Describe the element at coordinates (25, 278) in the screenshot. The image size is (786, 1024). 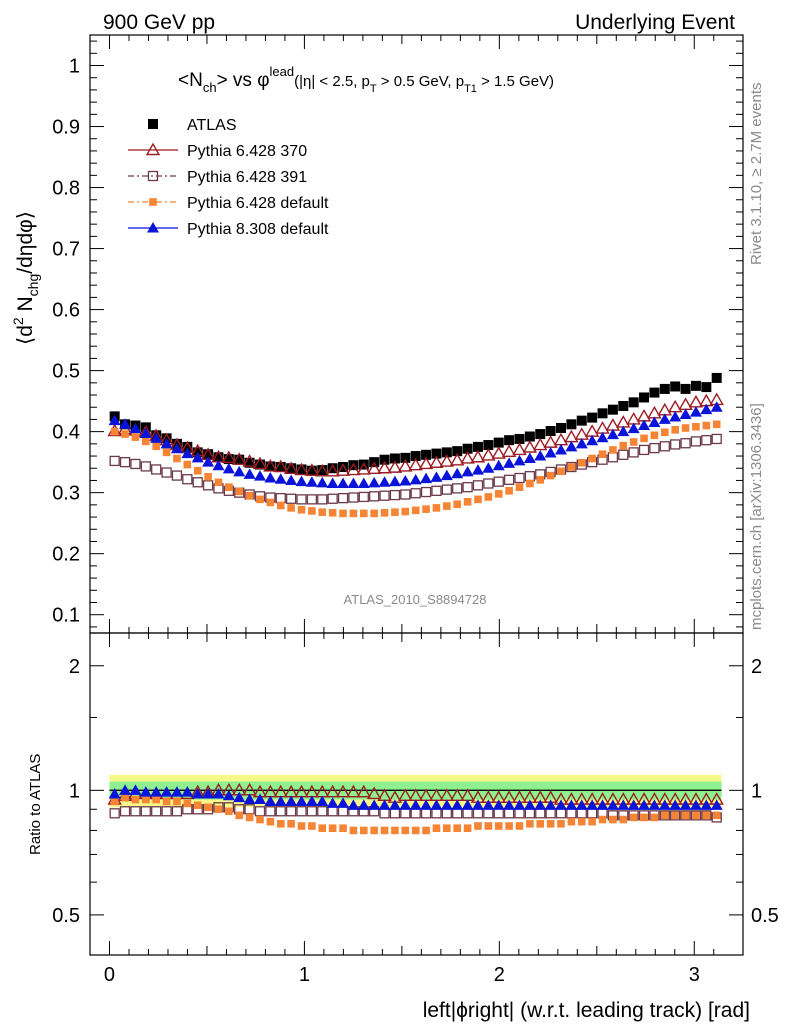
I see `main-ylabel: ⟨d2 Nchg/dηdφ⟩` at that location.